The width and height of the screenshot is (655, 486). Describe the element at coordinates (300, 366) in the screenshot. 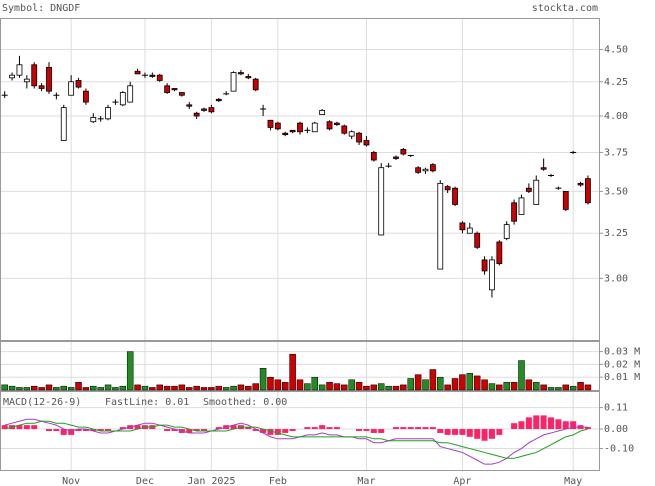

I see `volume-panel` at that location.